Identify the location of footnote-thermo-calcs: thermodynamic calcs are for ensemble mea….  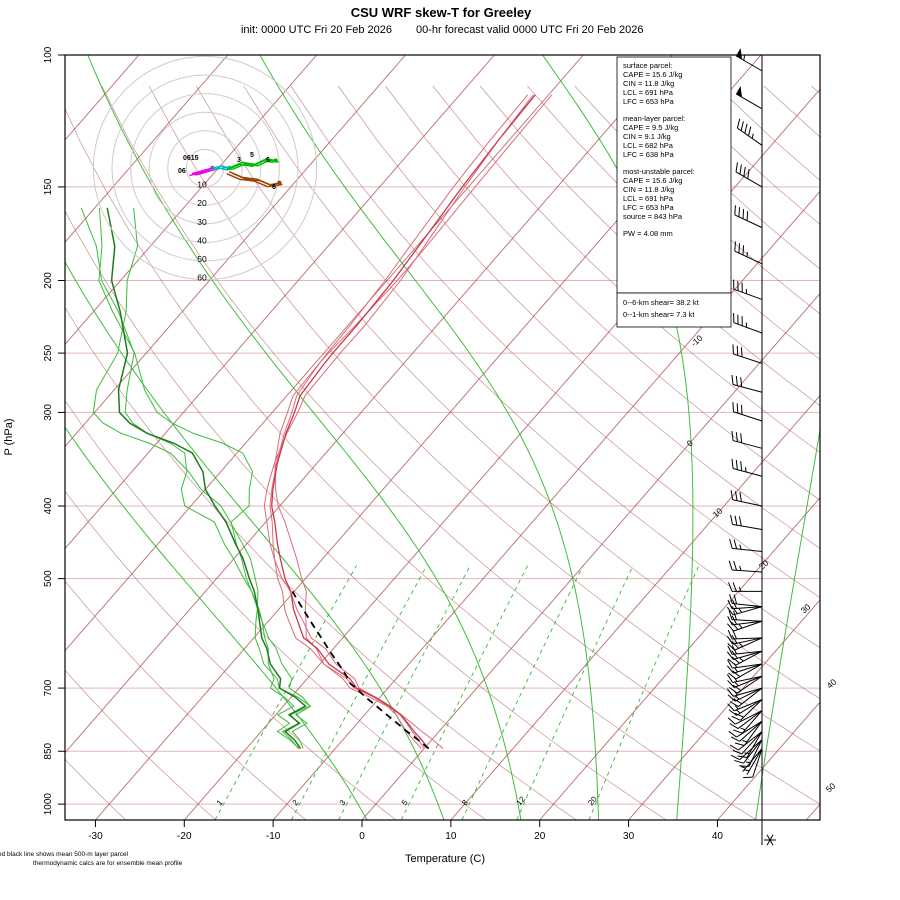
(108, 863).